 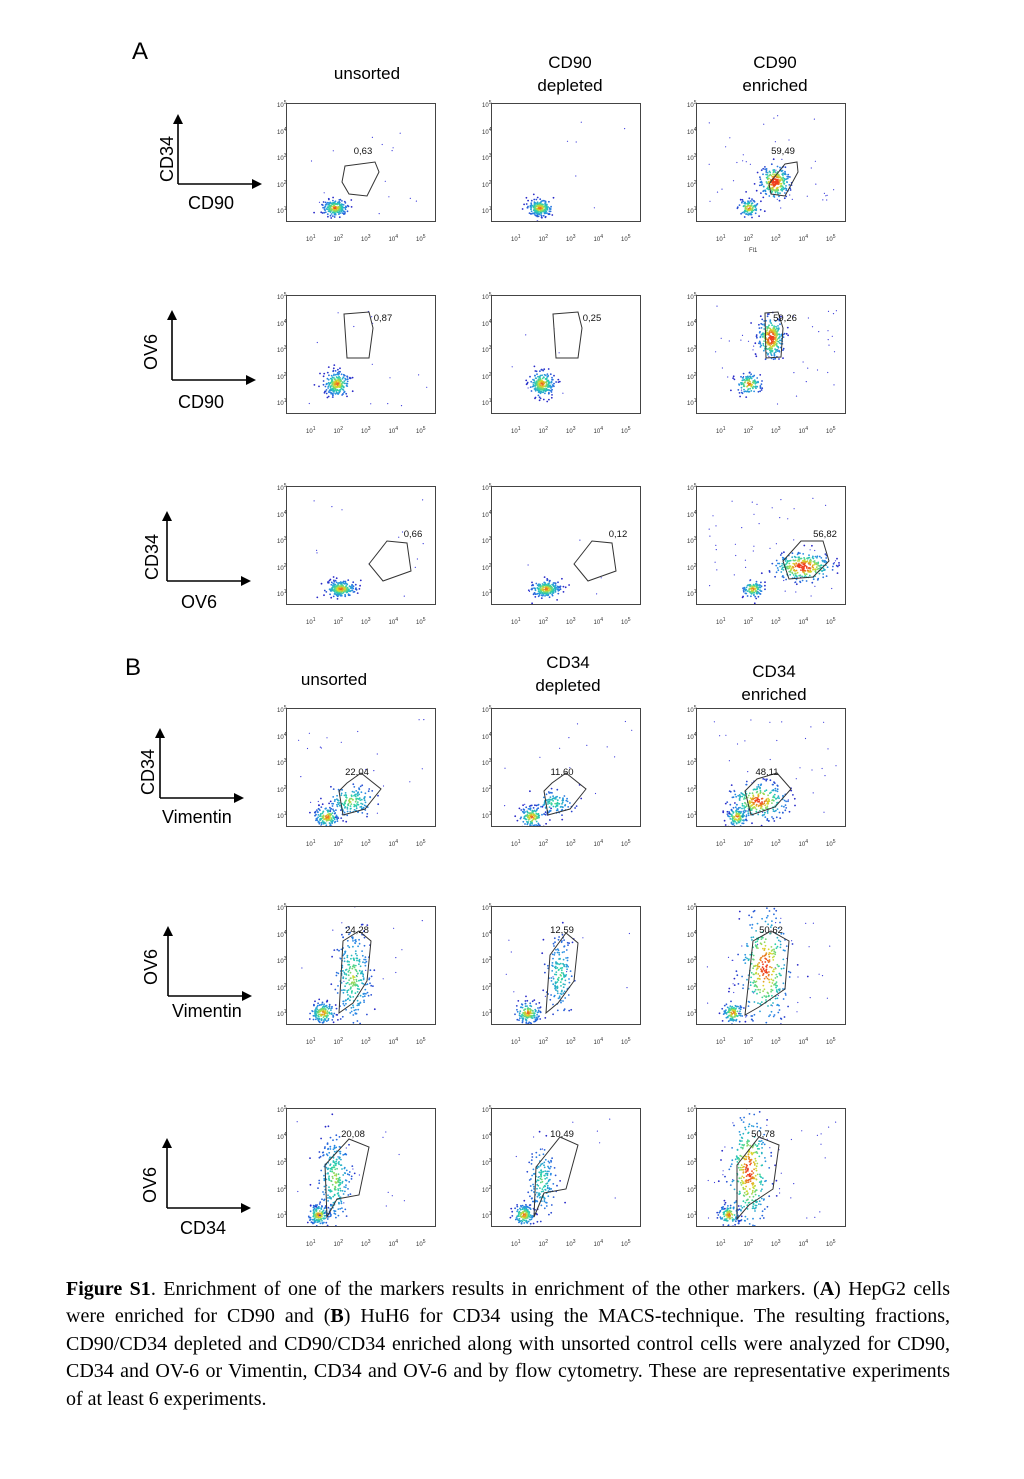 What do you see at coordinates (691, 131) in the screenshot?
I see `y-tick-label: 10⁴` at bounding box center [691, 131].